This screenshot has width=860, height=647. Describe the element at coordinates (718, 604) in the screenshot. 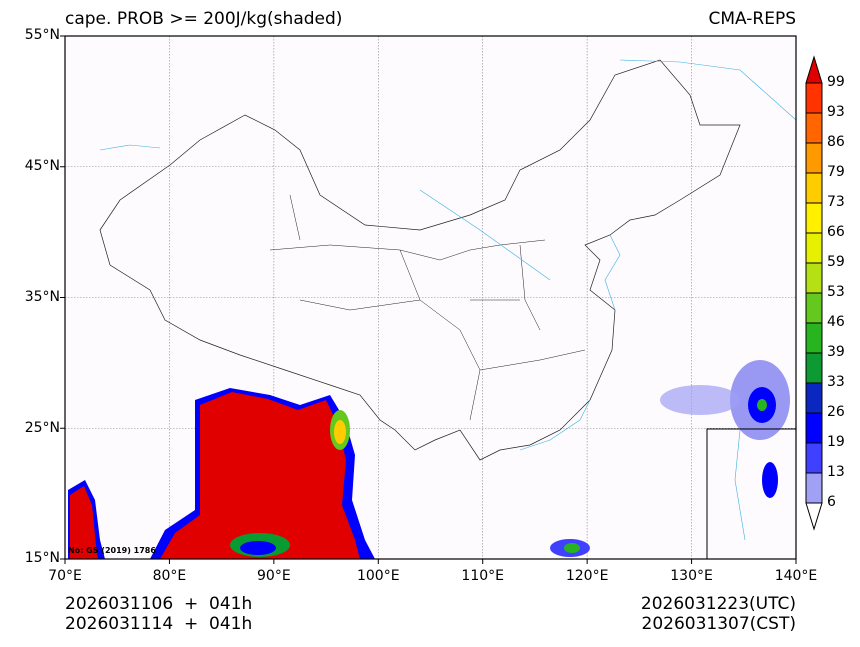

I see `valid-utc-text: 2026031223(UTC)` at that location.